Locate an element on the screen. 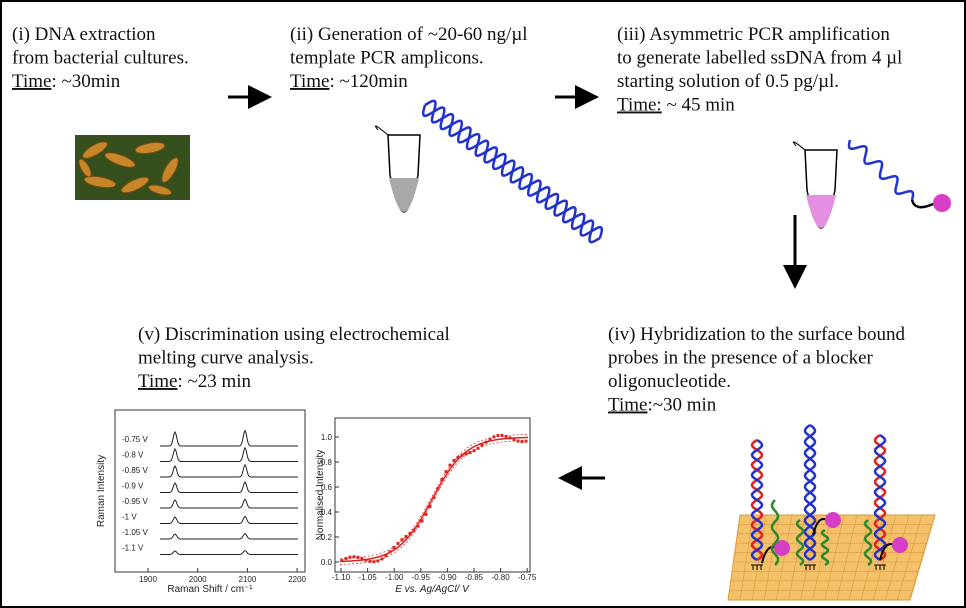 The height and width of the screenshot is (608, 966). time-value: : ~30min is located at coordinates (85, 81).